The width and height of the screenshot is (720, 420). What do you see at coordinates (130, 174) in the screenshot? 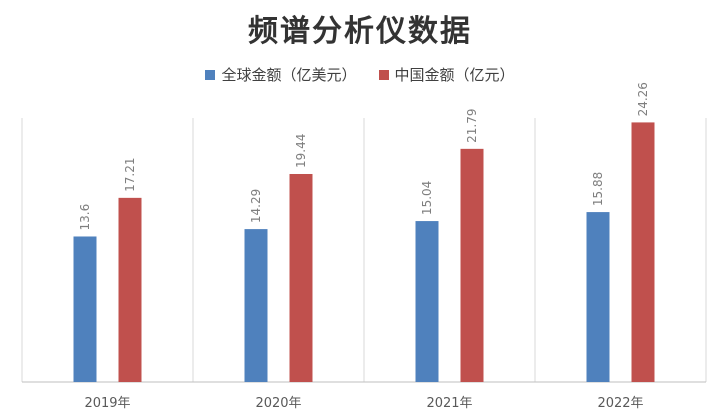
I see `data-label-china-0: 17.21` at bounding box center [130, 174].